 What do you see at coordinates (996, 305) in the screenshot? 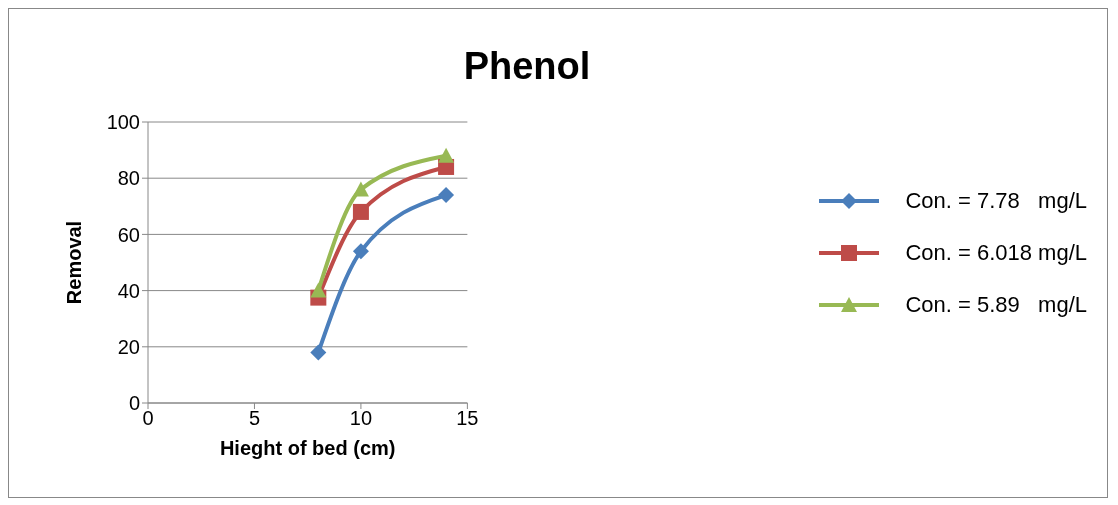
I see `legend-label: Con. = 5.89 mg/L` at bounding box center [996, 305].